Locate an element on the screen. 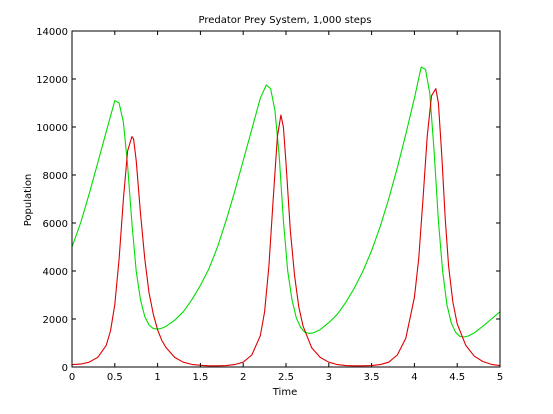  x-tick-label: 5 is located at coordinates (500, 377).